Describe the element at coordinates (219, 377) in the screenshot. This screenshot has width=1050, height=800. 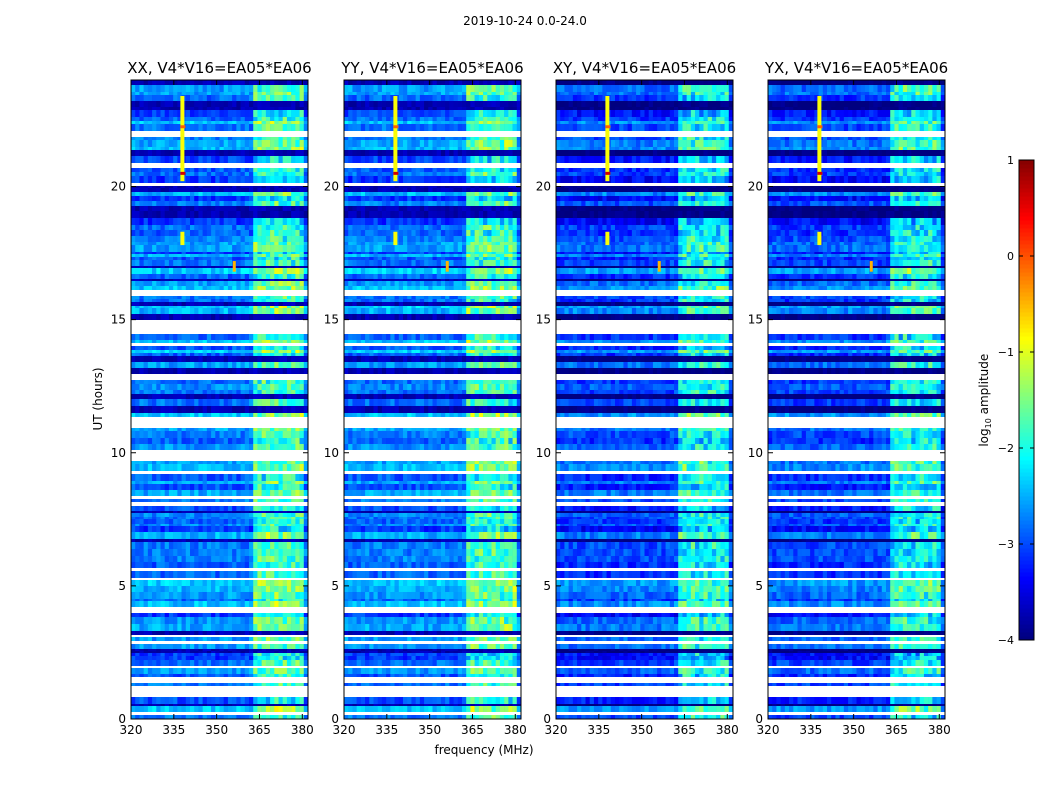
I see `flagged-row` at that location.